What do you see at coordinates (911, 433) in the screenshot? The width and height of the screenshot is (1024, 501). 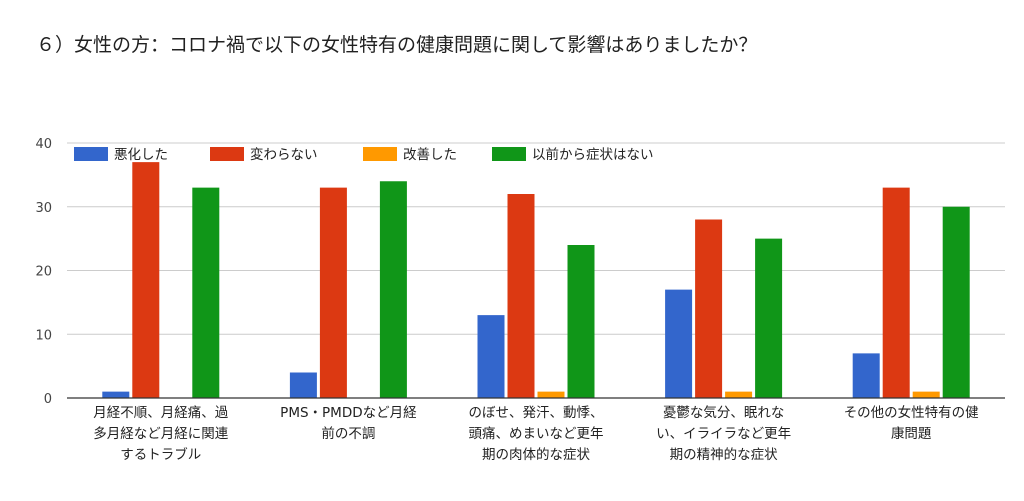 I see `category-label: 康問題` at bounding box center [911, 433].